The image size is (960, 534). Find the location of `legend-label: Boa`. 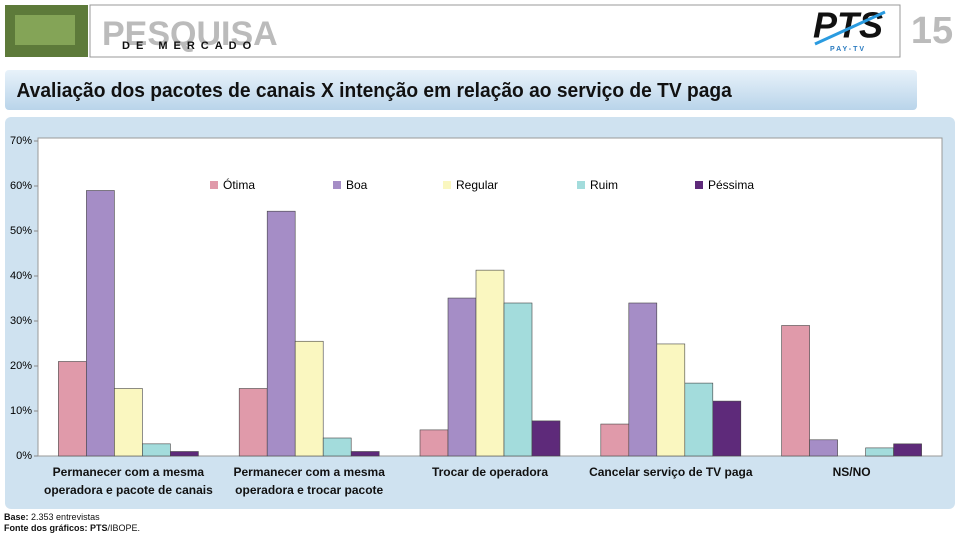

legend-label: Boa is located at coordinates (357, 185).